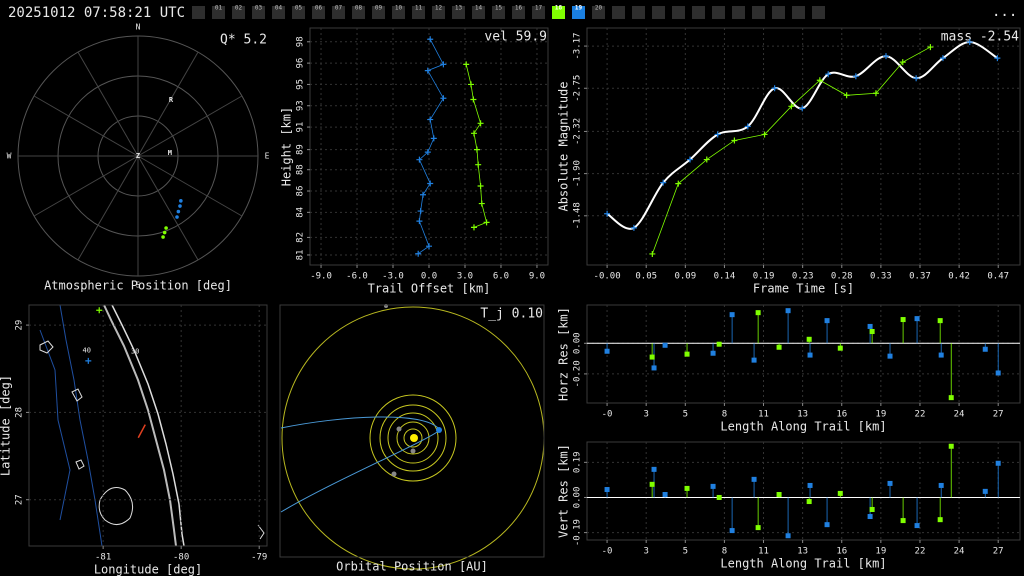 The width and height of the screenshot is (1024, 576). Describe the element at coordinates (803, 289) in the screenshot. I see `x-axis-label: Frame Time [s]` at that location.